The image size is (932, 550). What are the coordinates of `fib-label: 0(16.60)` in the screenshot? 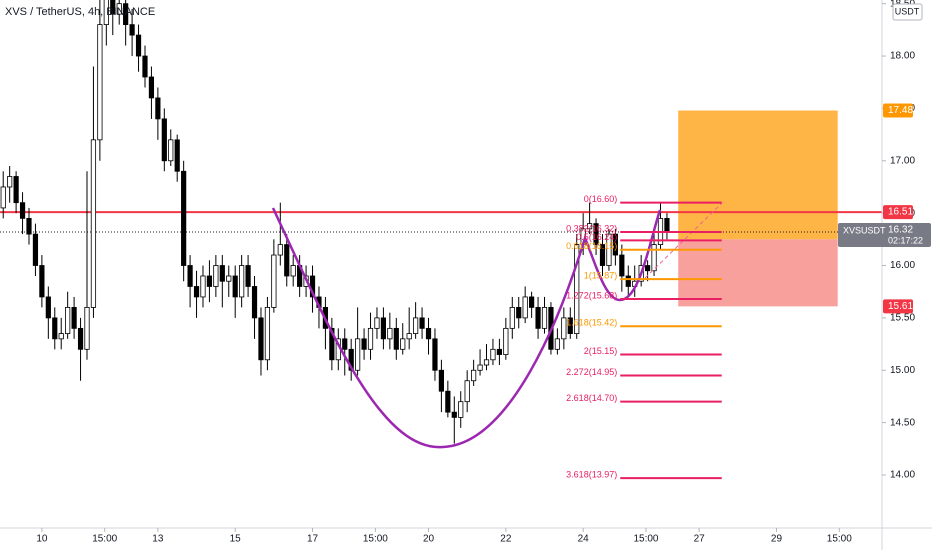 It's located at (601, 199).